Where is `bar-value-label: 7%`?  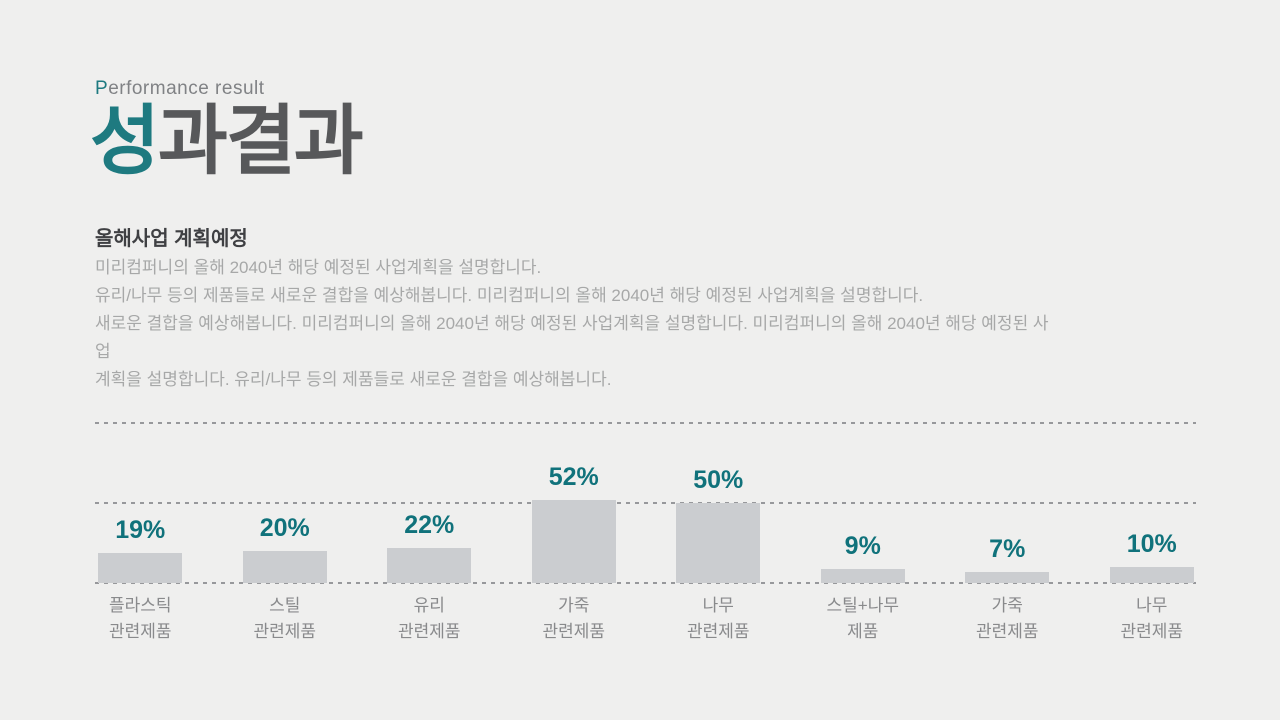 bar-value-label: 7% is located at coordinates (1007, 548).